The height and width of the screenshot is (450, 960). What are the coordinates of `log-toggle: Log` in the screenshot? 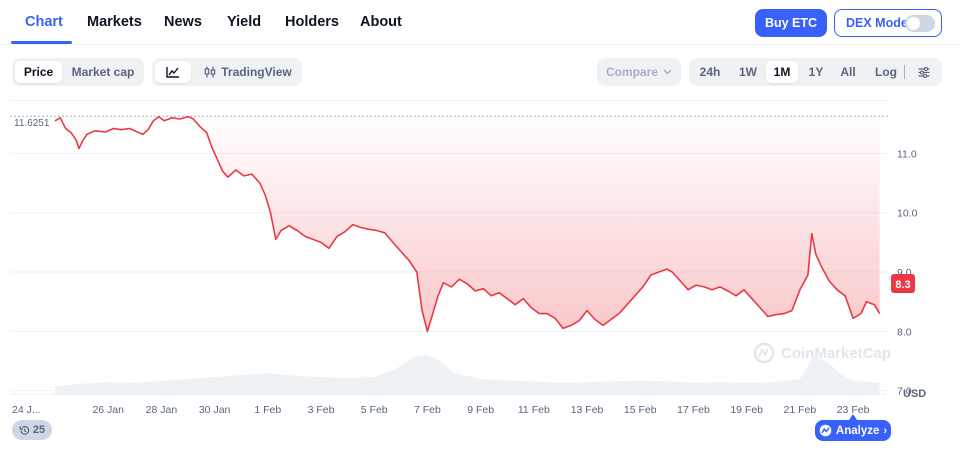 It's located at (886, 72).